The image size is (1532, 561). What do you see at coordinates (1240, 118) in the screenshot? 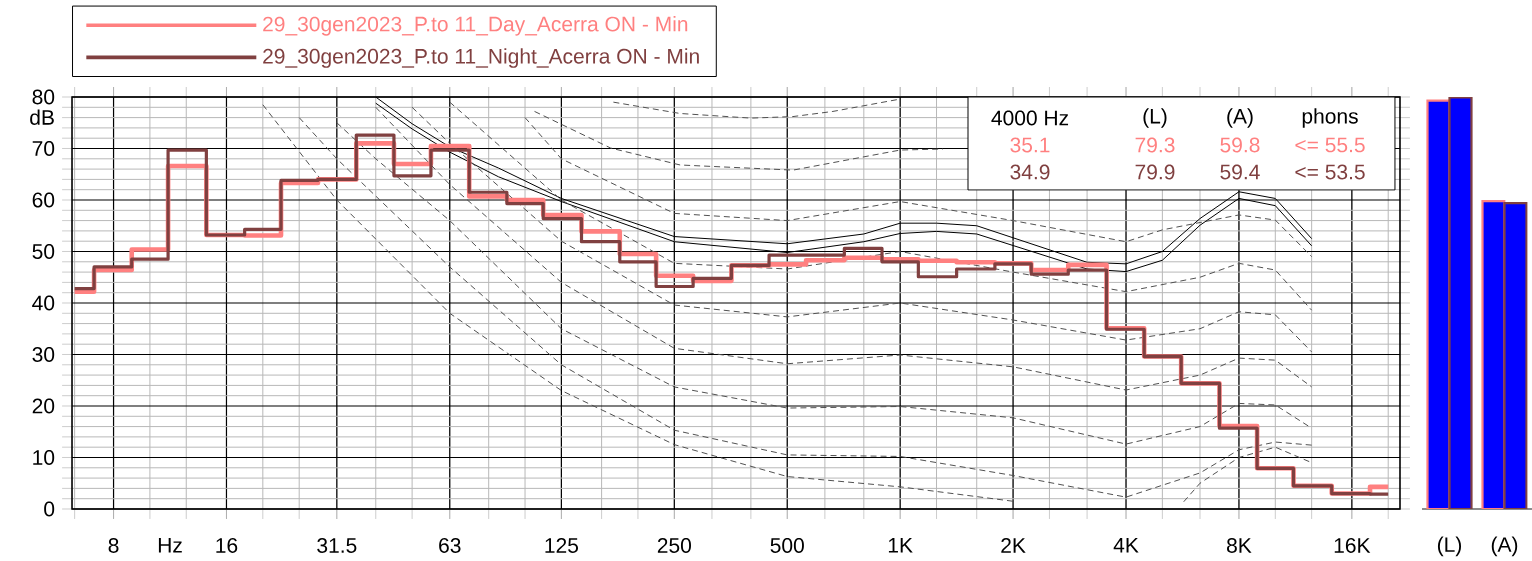
I see `annotation: (A)` at bounding box center [1240, 118].